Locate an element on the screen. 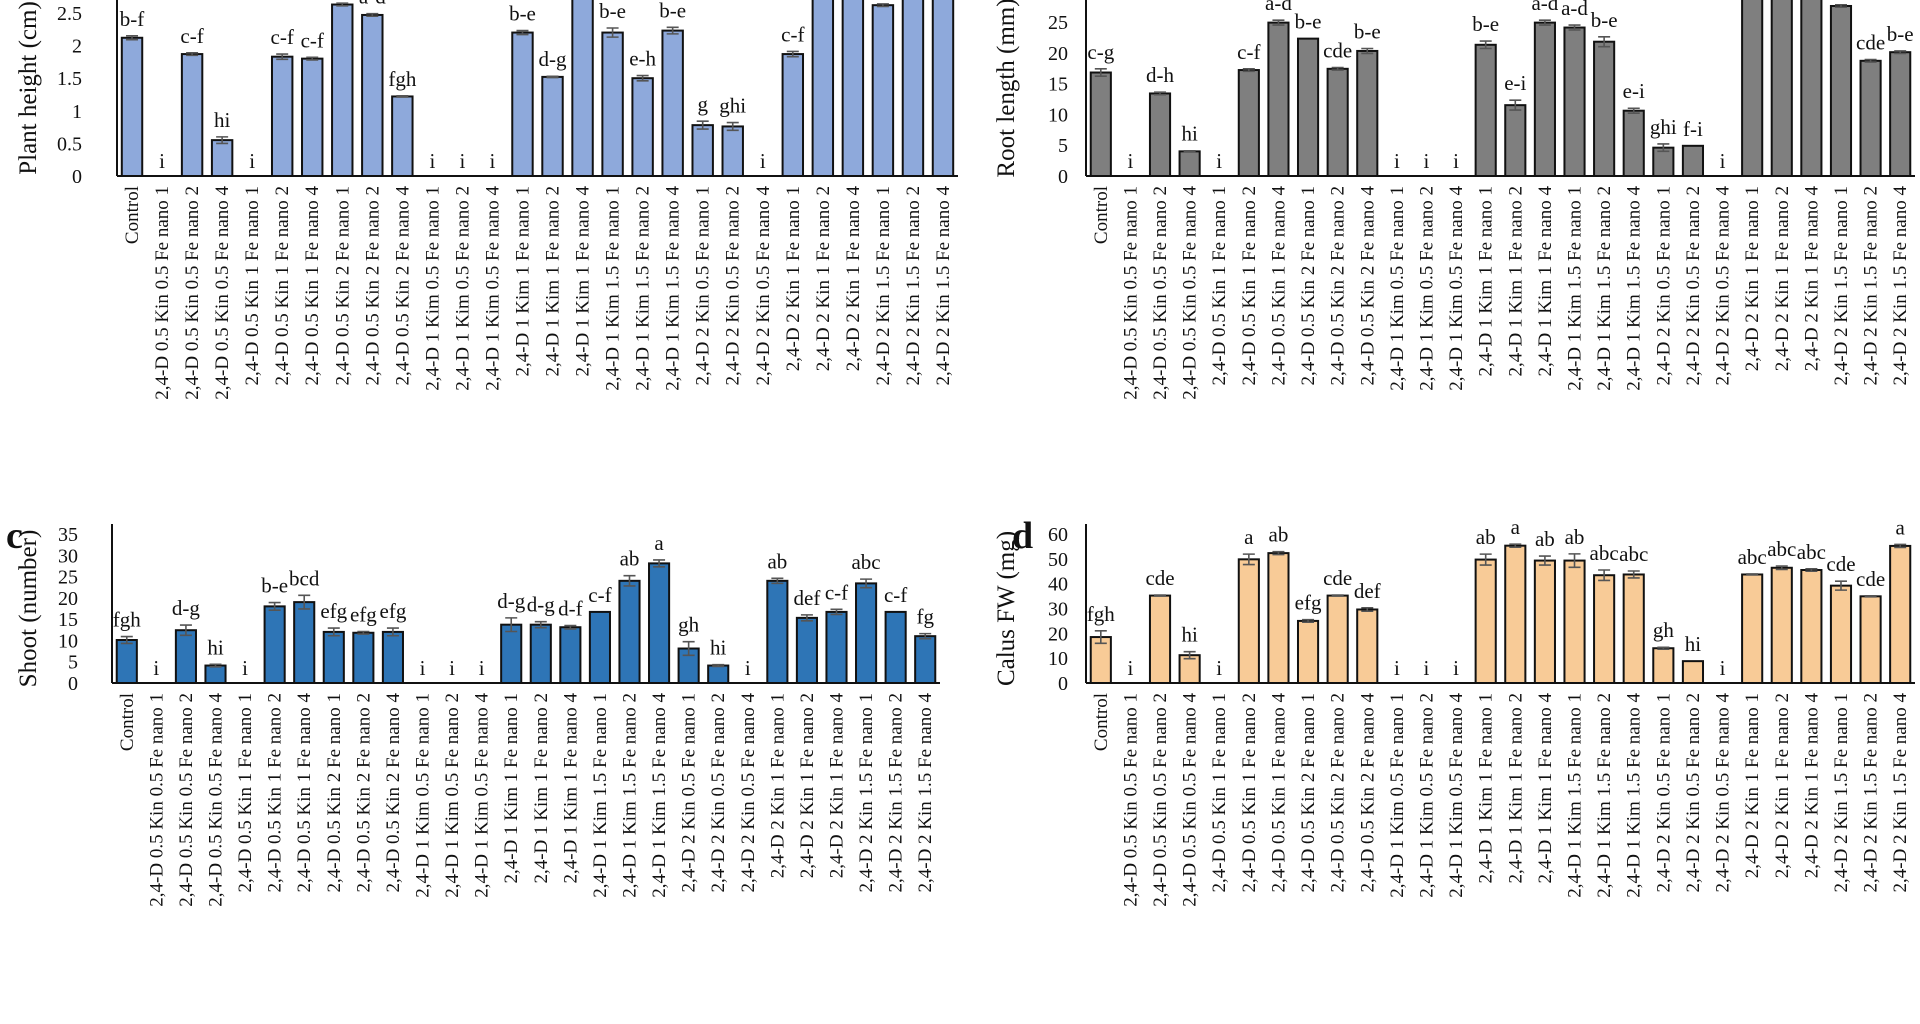  x-tick-label: 2,4-D 0.5 Kin 0.5 Fe nano 1 is located at coordinates (1130, 293).